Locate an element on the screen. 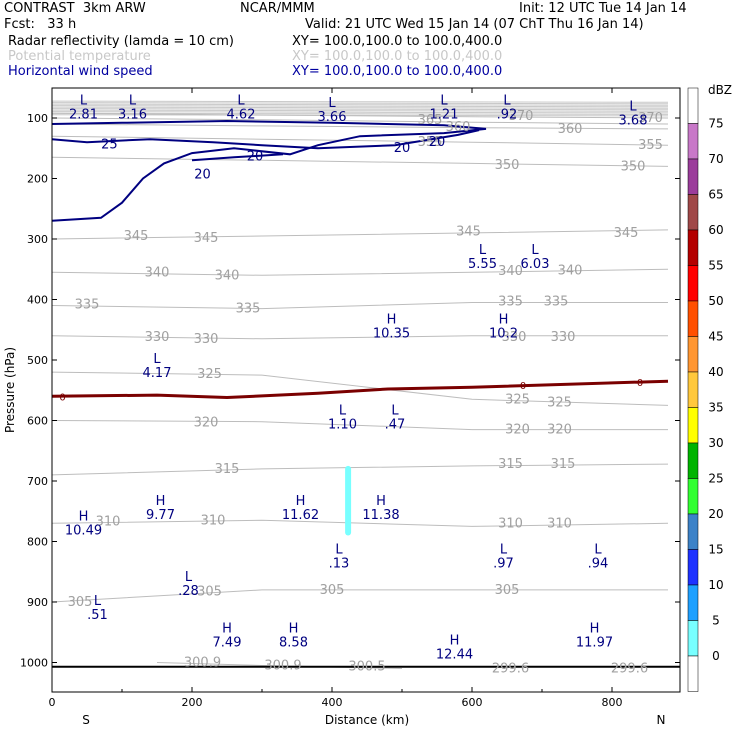  colorbar-level-label: 45 is located at coordinates (715, 337).